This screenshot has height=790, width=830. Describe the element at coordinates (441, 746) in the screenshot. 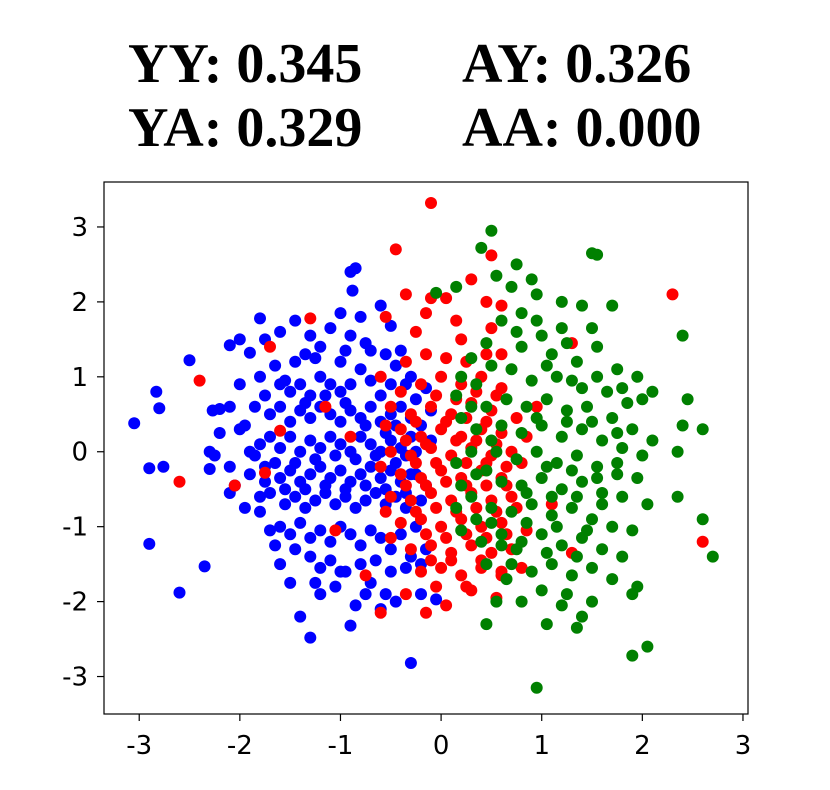

I see `x-tick-label: 0` at that location.